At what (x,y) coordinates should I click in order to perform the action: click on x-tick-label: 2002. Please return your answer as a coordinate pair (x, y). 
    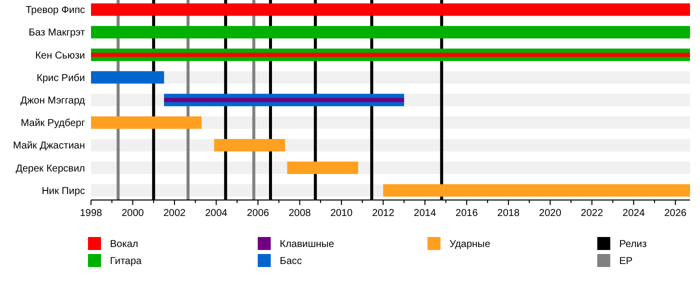
    Looking at the image, I should click on (174, 213).